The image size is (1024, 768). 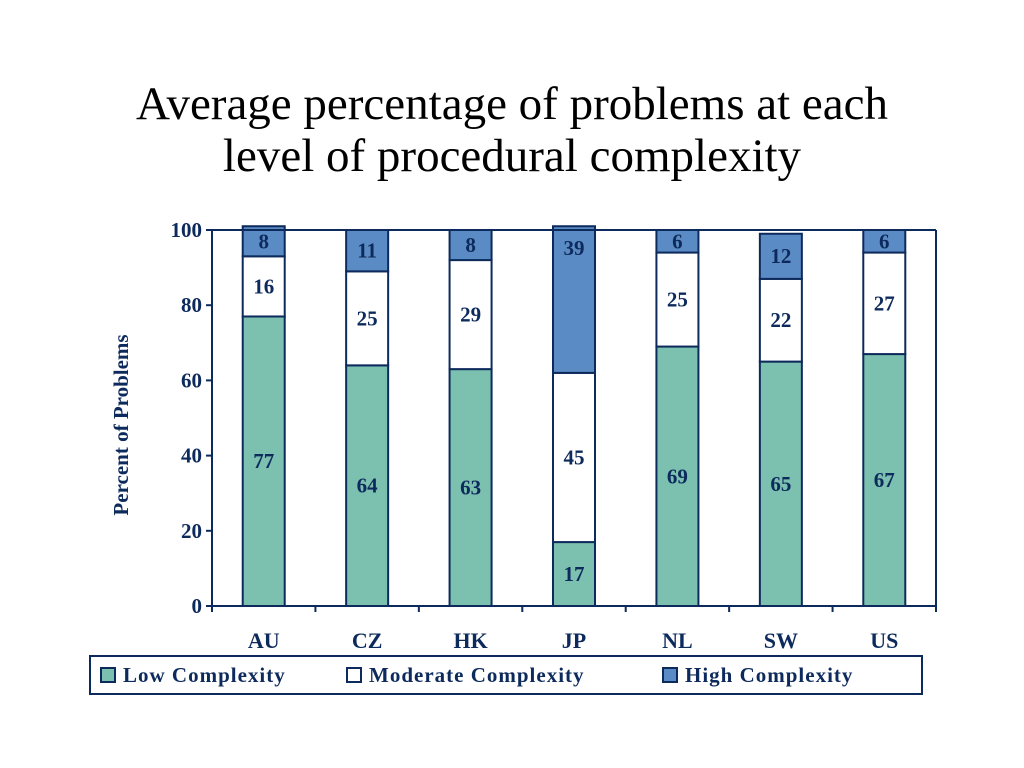 I want to click on bar-jp-low-complexity, so click(x=574, y=574).